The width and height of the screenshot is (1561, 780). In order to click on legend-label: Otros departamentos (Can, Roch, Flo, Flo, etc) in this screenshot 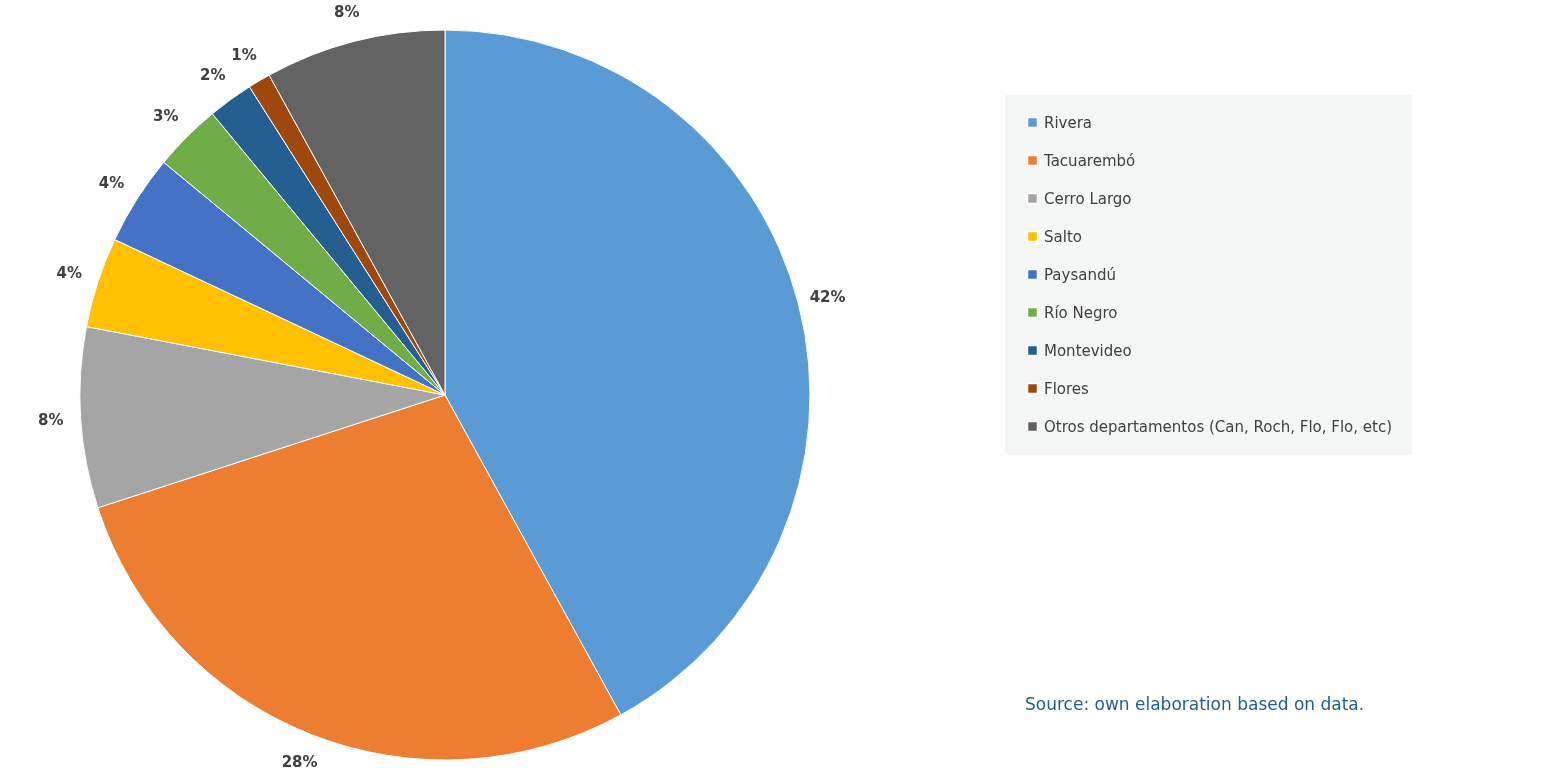, I will do `click(1218, 426)`.